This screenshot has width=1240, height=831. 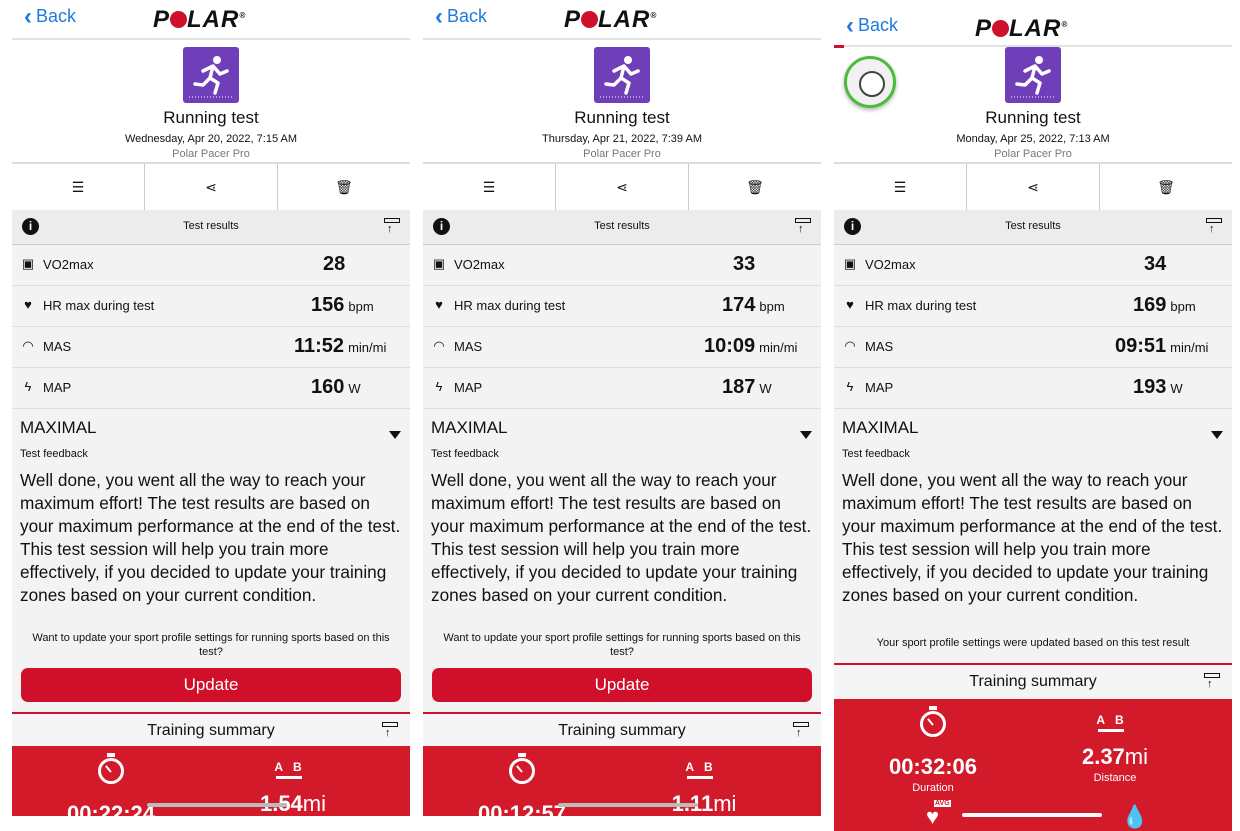 I want to click on metric-hr-max: ♥ HR max during test 169 bpm, so click(x=1033, y=306).